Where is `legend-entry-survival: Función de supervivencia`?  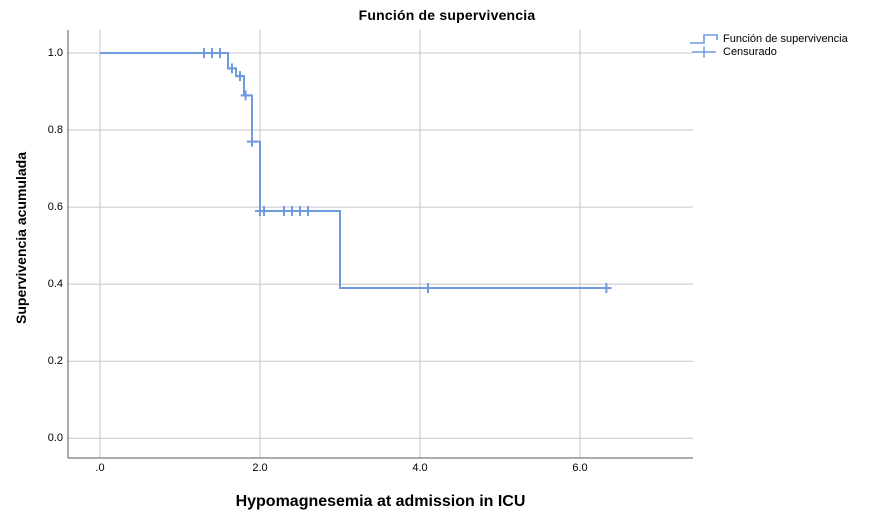
legend-entry-survival: Función de supervivencia is located at coordinates (768, 39).